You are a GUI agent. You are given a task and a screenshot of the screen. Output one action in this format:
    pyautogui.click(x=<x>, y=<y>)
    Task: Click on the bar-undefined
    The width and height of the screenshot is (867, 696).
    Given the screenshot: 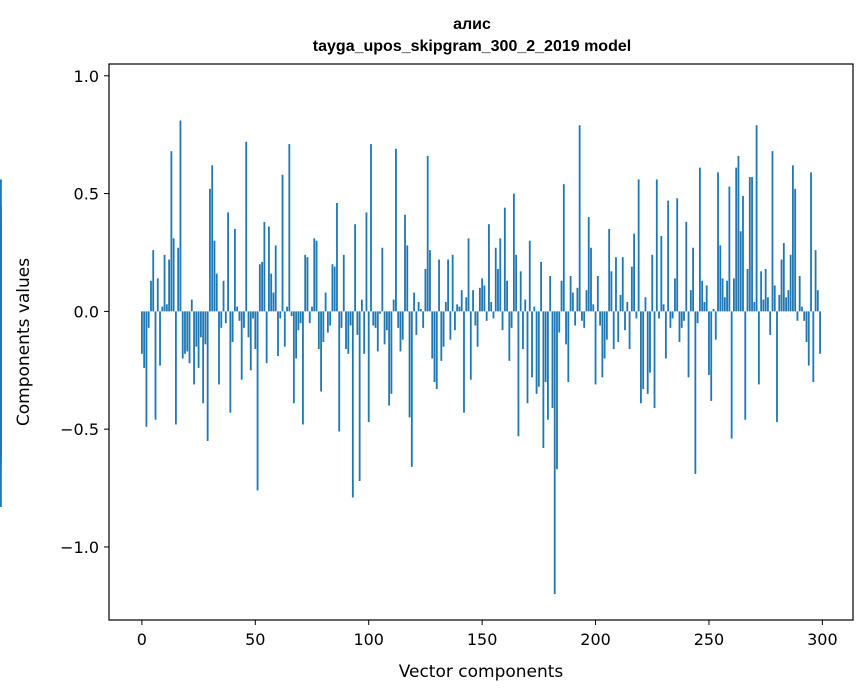 What is the action you would take?
    pyautogui.click(x=1, y=292)
    